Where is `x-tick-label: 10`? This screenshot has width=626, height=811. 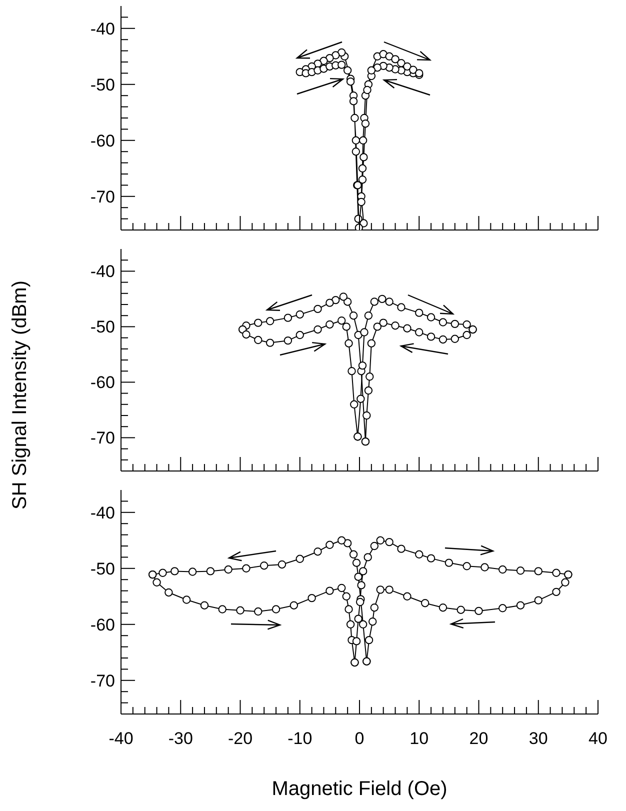 x-tick-label: 10 is located at coordinates (419, 738).